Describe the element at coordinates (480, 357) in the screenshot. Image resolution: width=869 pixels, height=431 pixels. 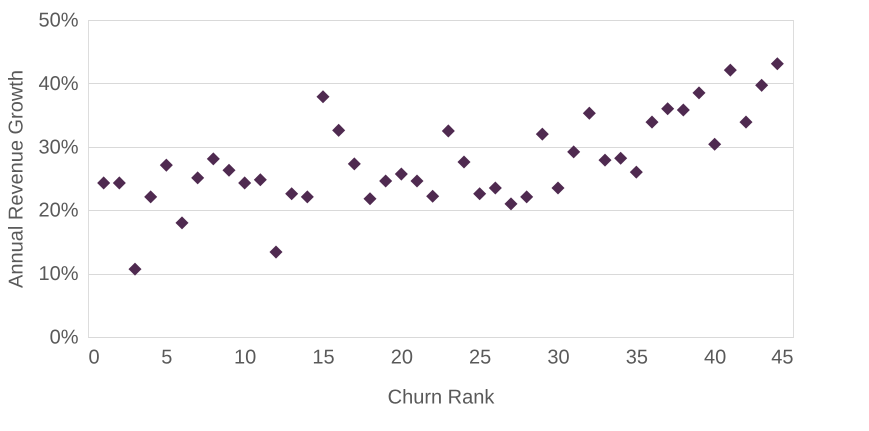
I see `x-tick-label: 25` at that location.